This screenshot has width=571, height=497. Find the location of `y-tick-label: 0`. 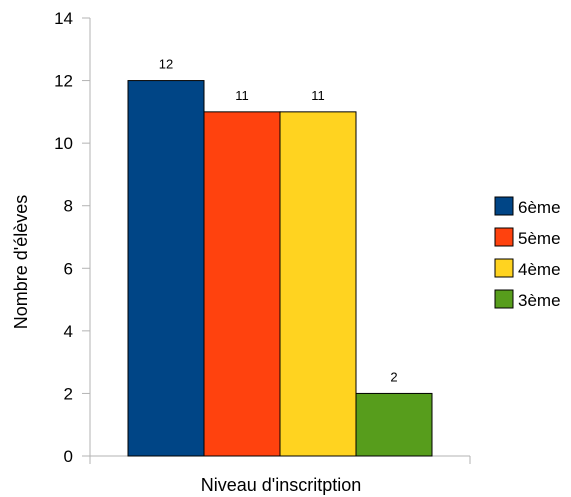

y-tick-label: 0 is located at coordinates (68, 456).